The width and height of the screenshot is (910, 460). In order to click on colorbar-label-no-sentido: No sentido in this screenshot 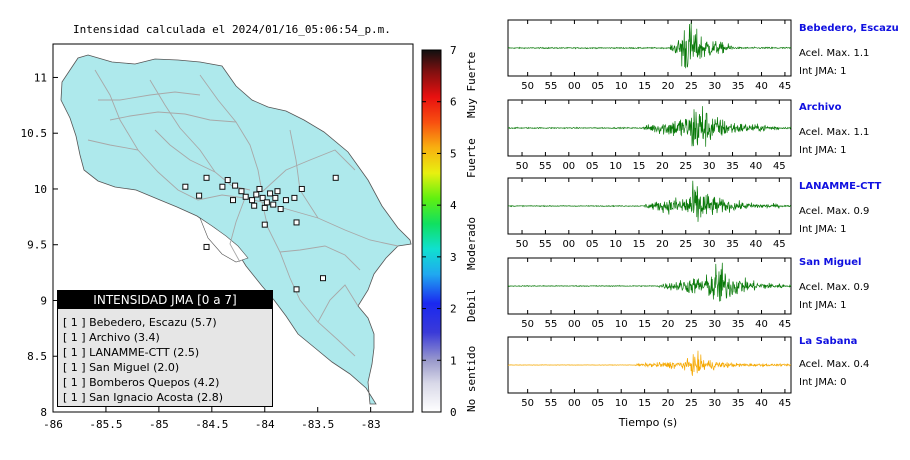, I will do `click(471, 379)`.